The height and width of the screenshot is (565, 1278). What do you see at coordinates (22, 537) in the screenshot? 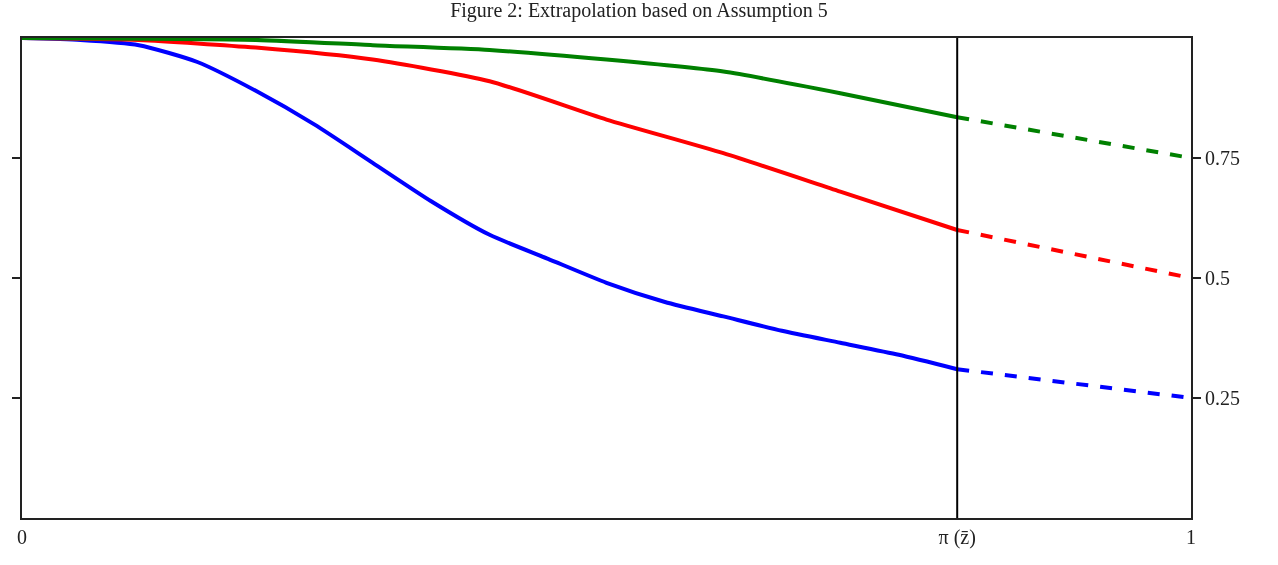
I see `x-tick-label: 0` at bounding box center [22, 537].